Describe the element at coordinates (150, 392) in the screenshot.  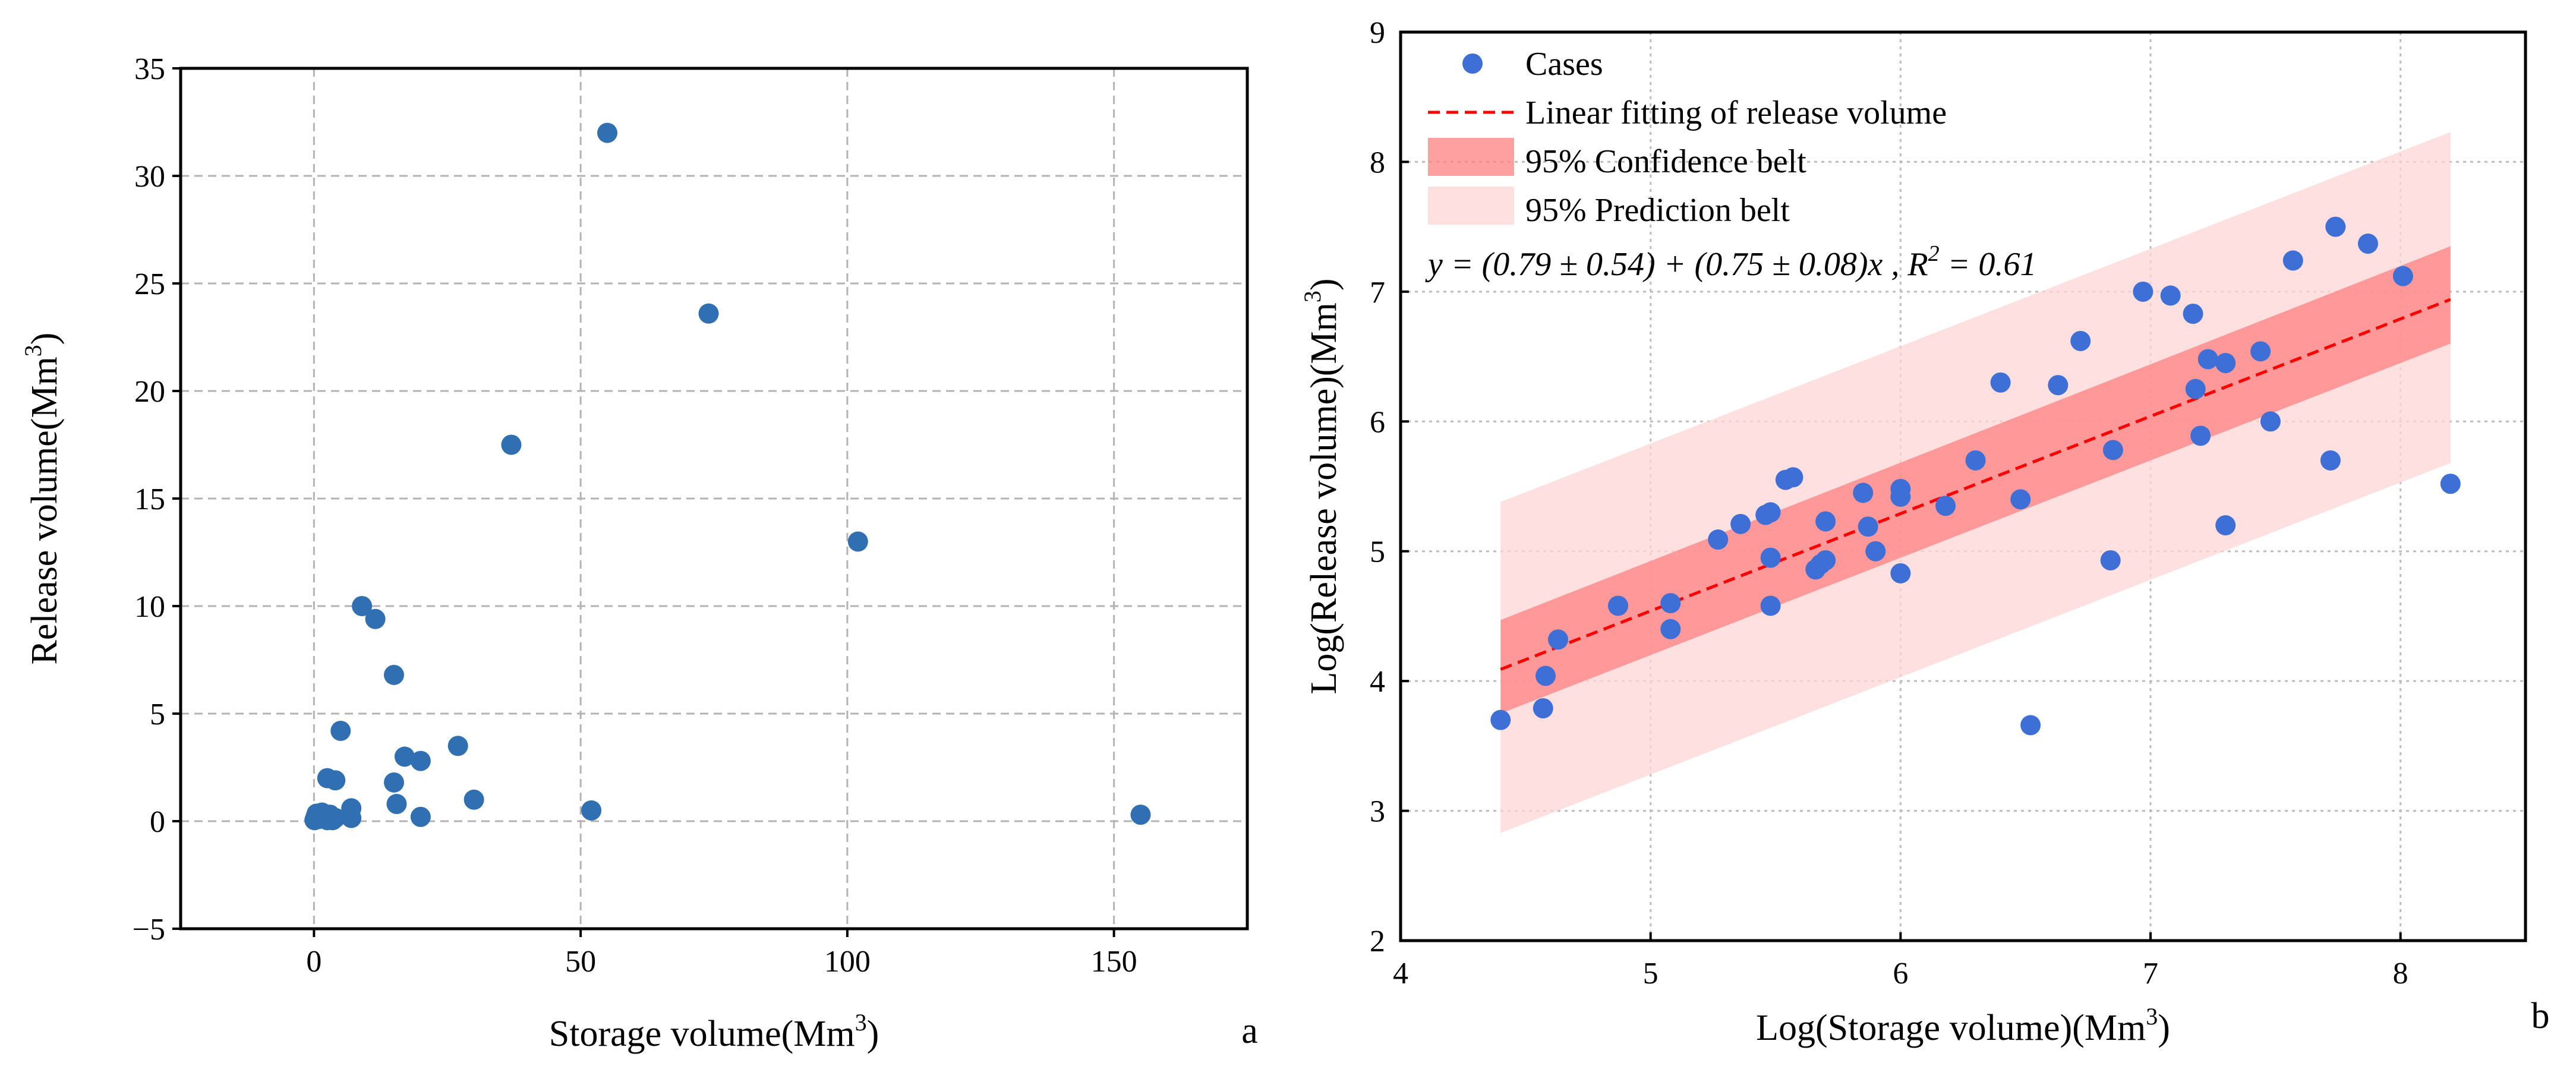
I see `panel-a-y-tick-label: 20` at that location.